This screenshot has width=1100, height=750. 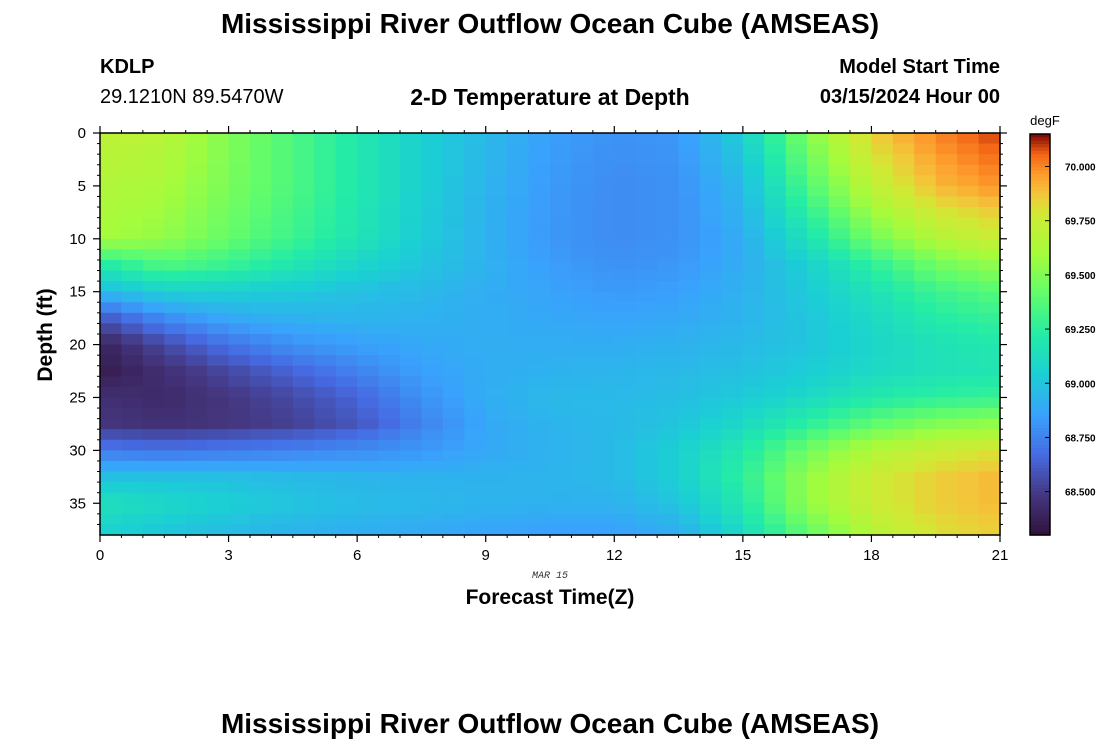 I want to click on colorbar-tick-label: 68.500, so click(x=1080, y=493).